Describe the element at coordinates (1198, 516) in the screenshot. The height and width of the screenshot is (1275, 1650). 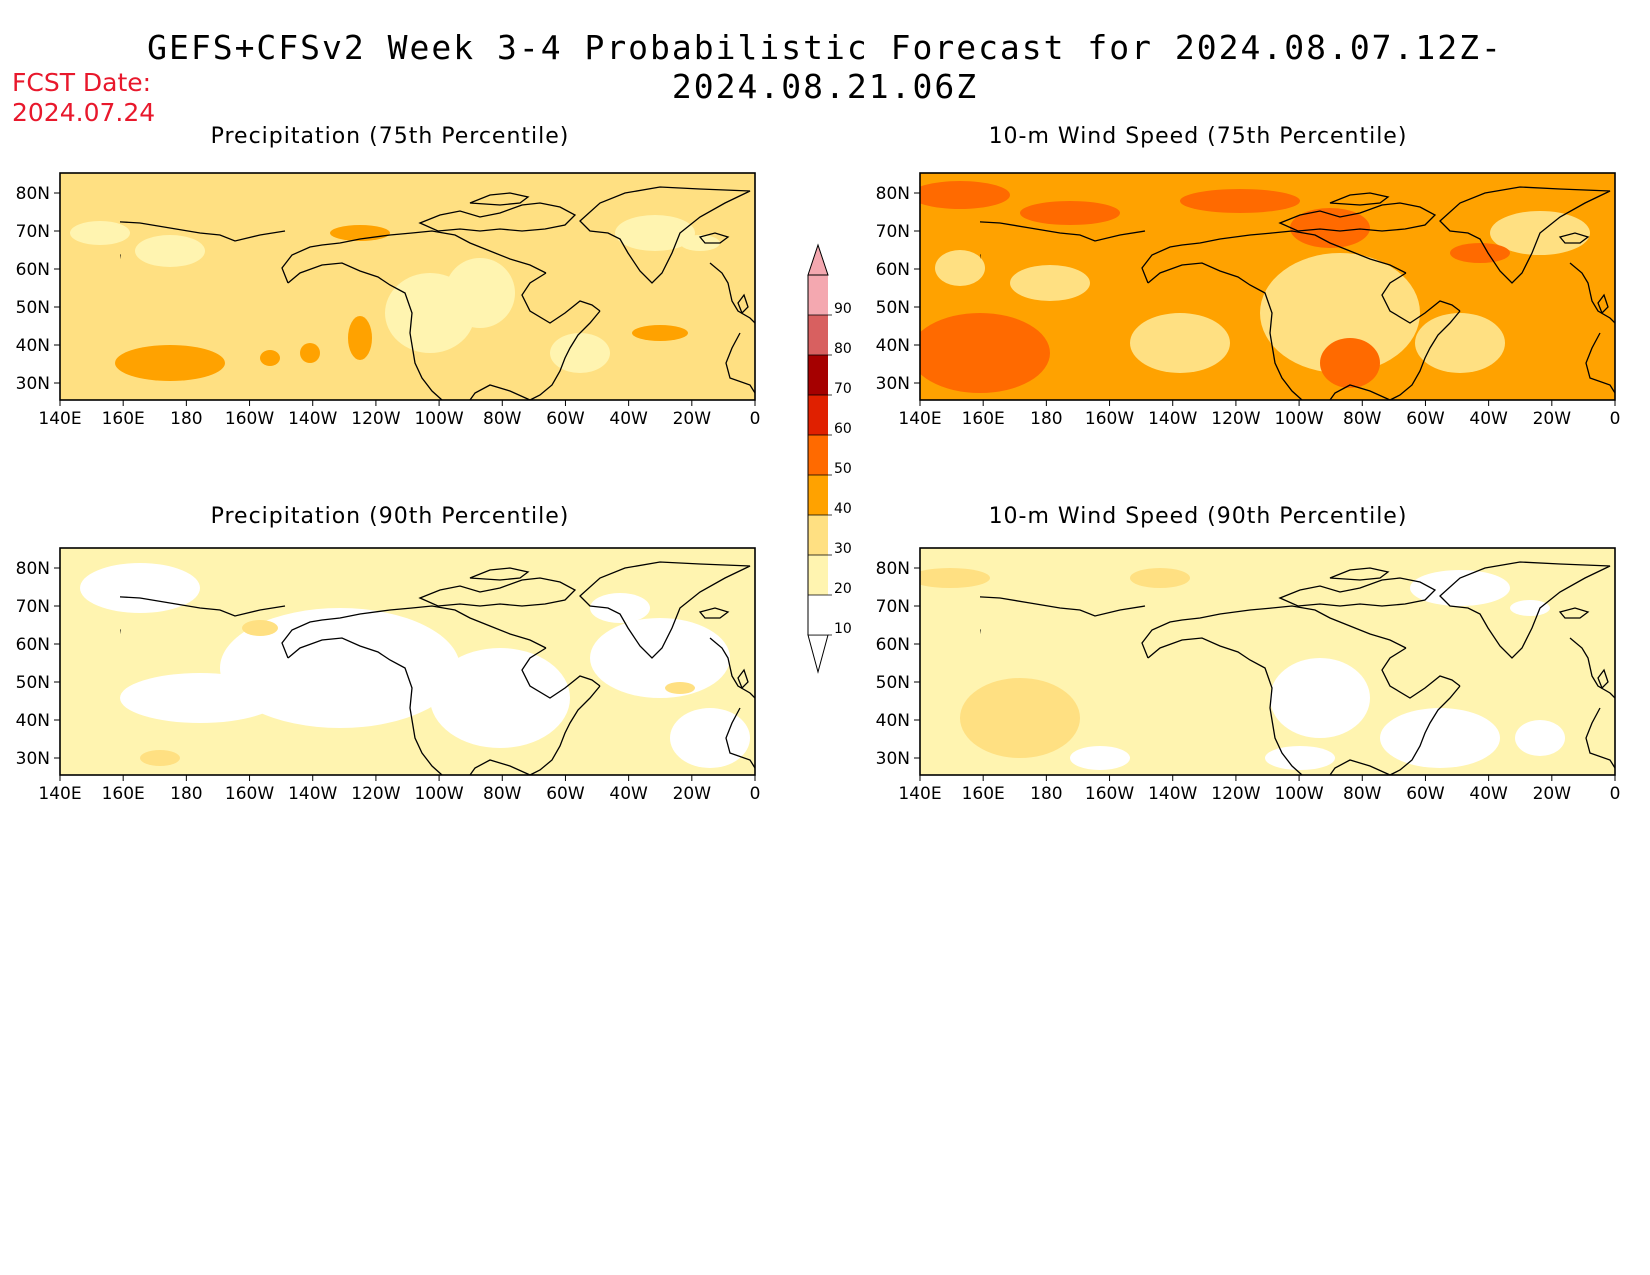
I see `panel-title-wind-90: 10-m Wind Speed (90th Percentile)` at that location.